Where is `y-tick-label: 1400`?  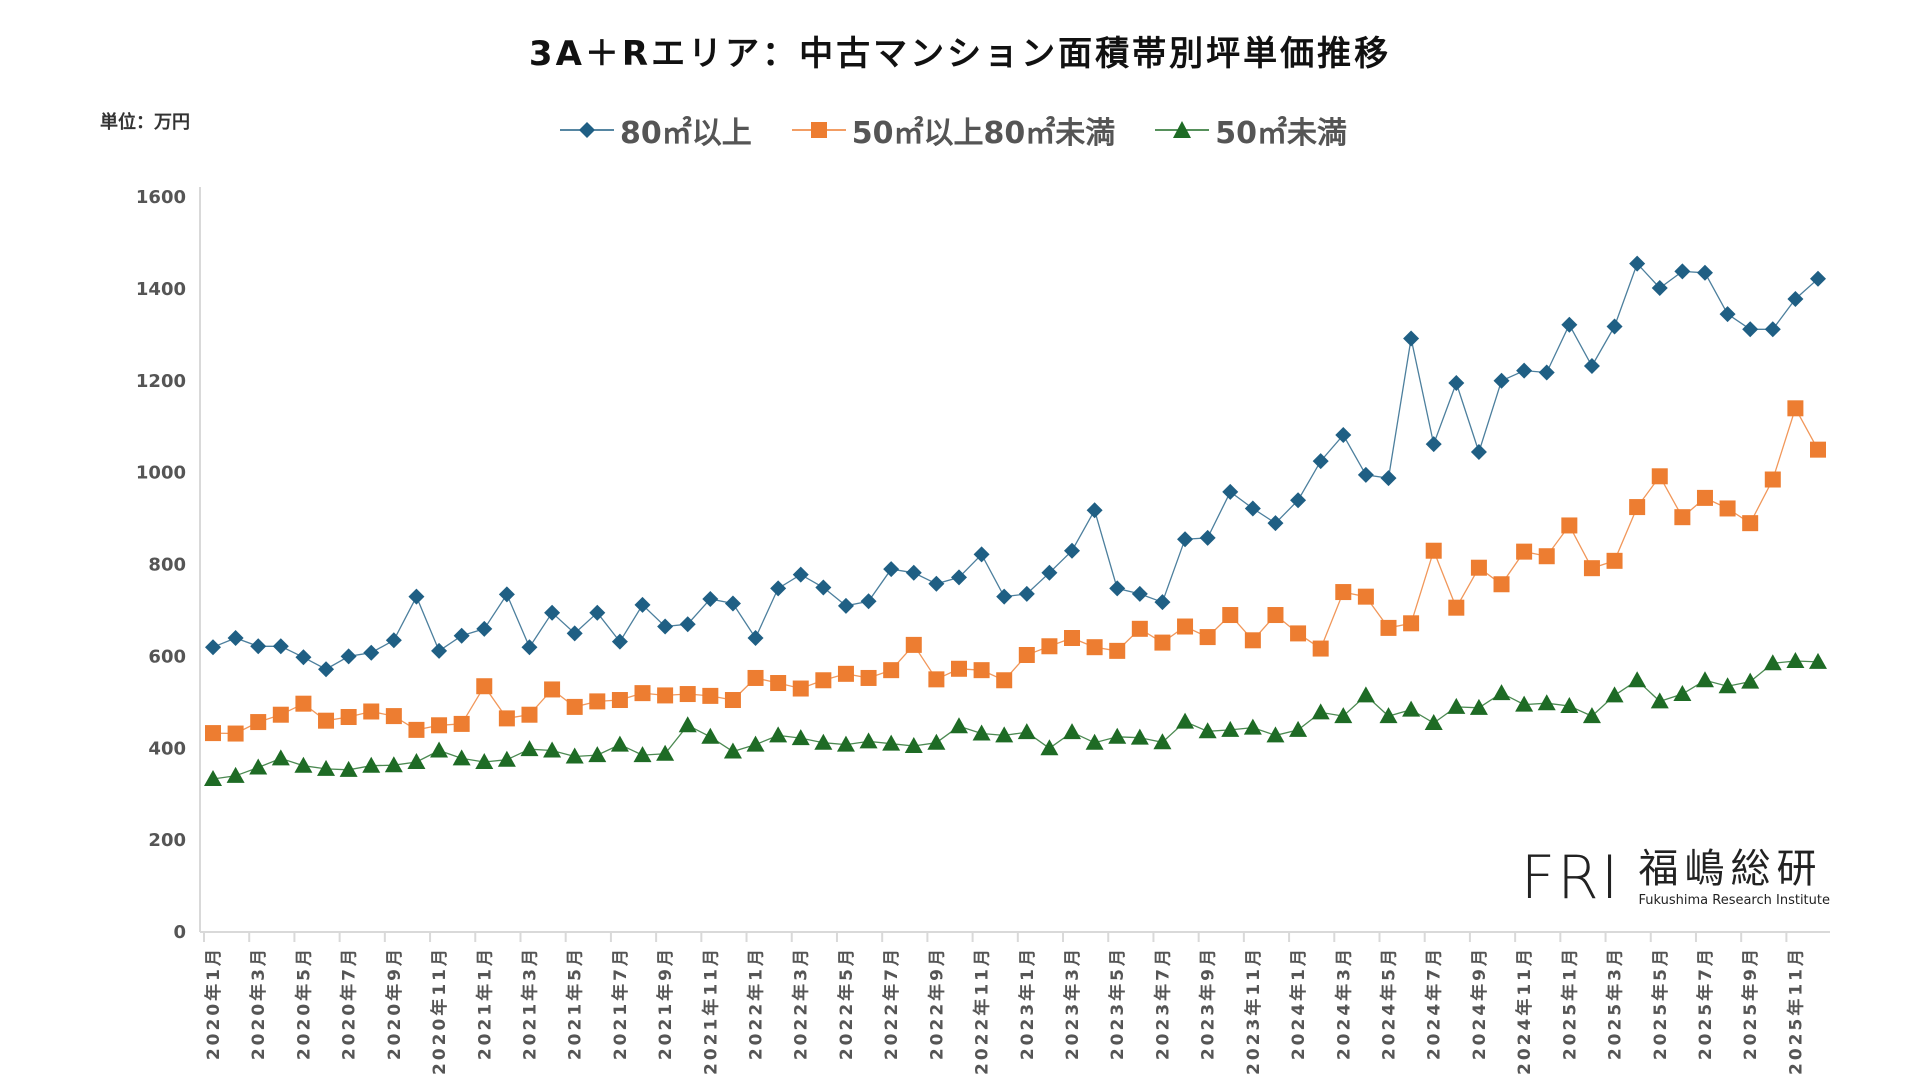 y-tick-label: 1400 is located at coordinates (161, 289).